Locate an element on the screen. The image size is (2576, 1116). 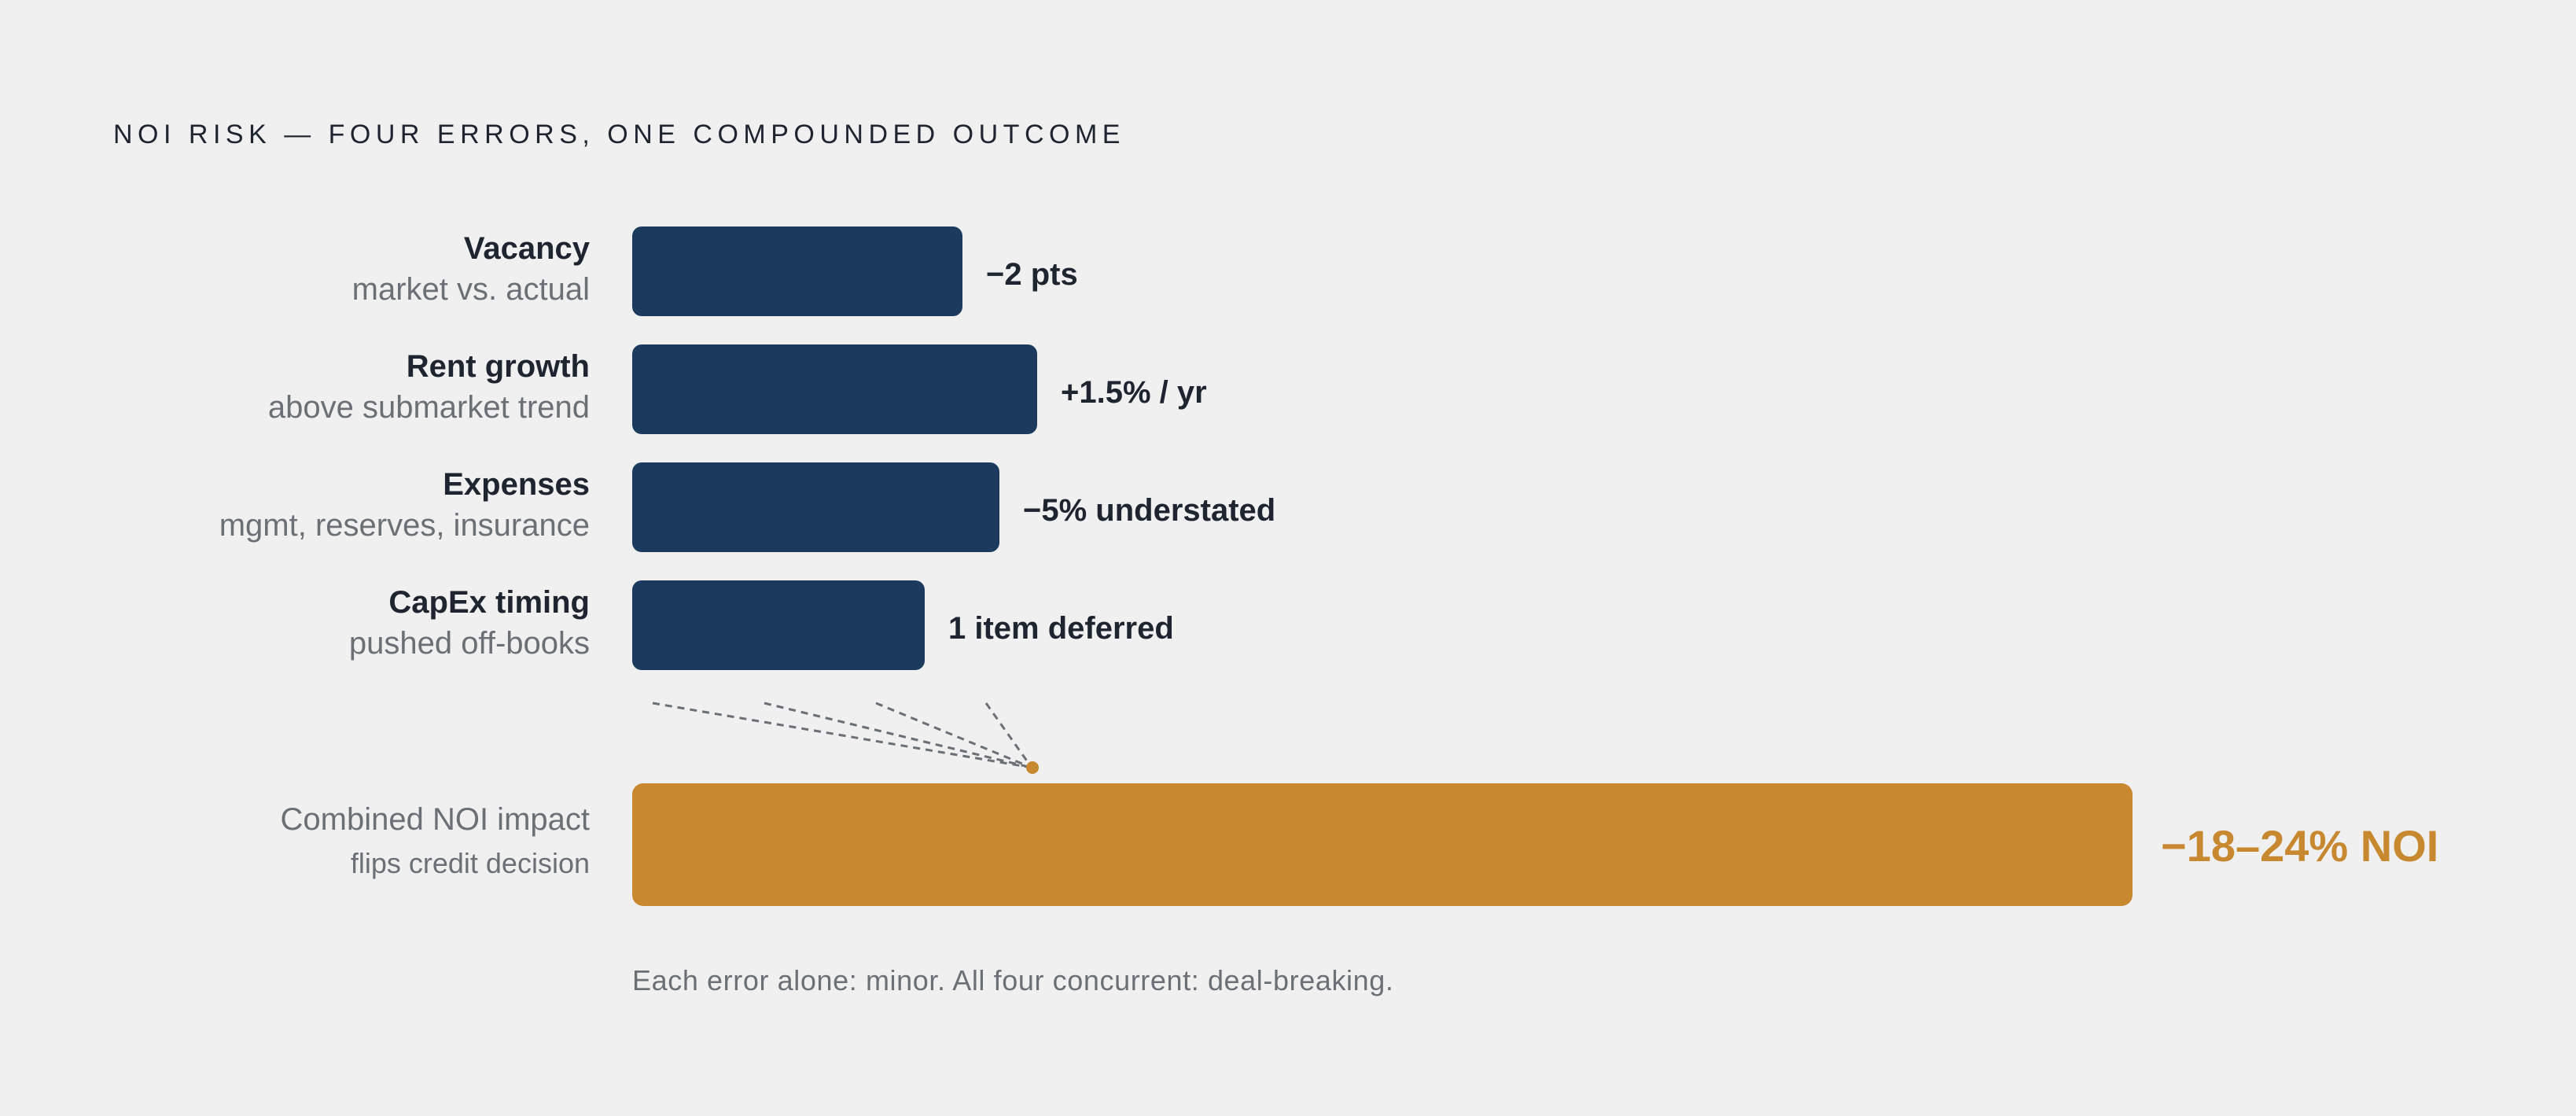
row-subtitle: pushed off-books is located at coordinates (469, 643).